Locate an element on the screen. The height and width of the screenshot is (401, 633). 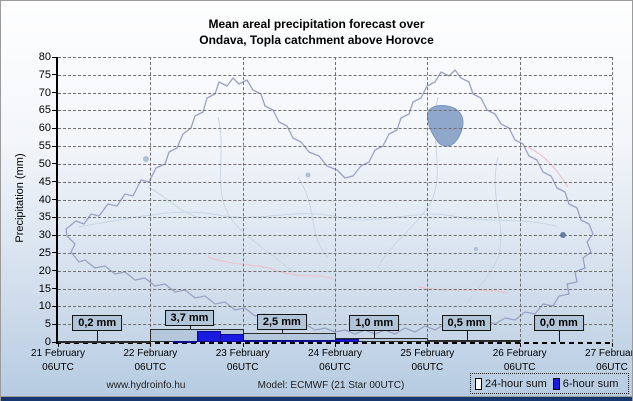
y-tick-label: 35 is located at coordinates (44, 217).